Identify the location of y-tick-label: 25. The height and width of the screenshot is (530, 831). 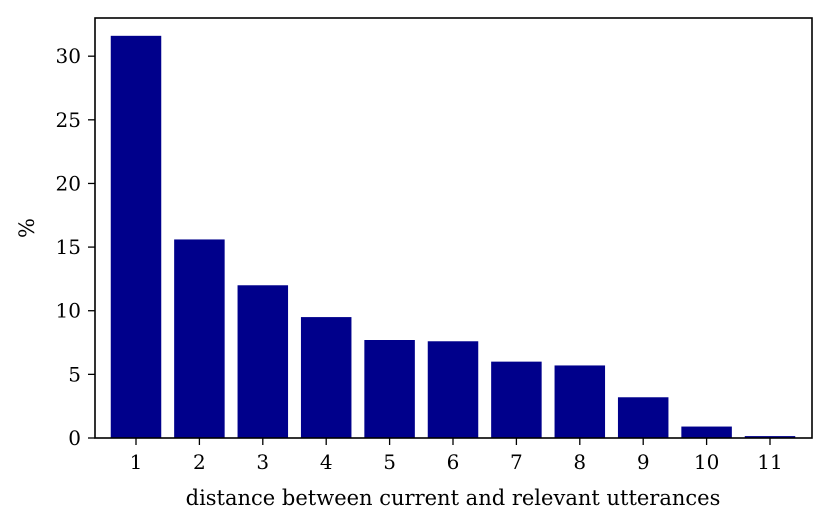
(68, 120).